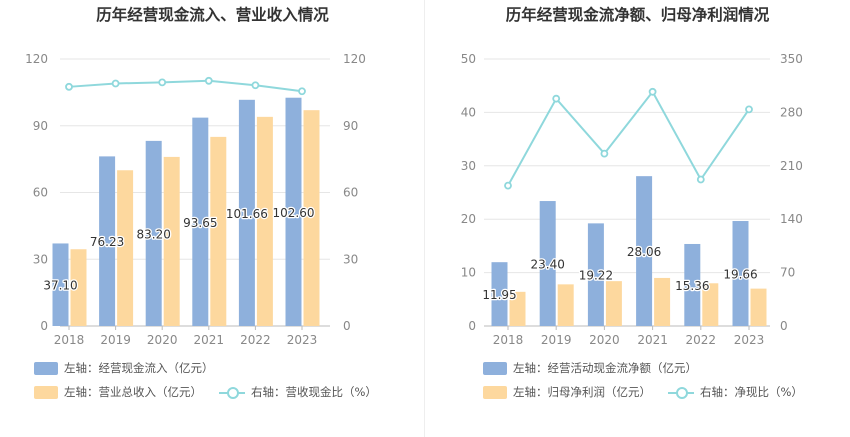 This screenshot has height=437, width=850. I want to click on y-right-tick-label: 120, so click(354, 59).